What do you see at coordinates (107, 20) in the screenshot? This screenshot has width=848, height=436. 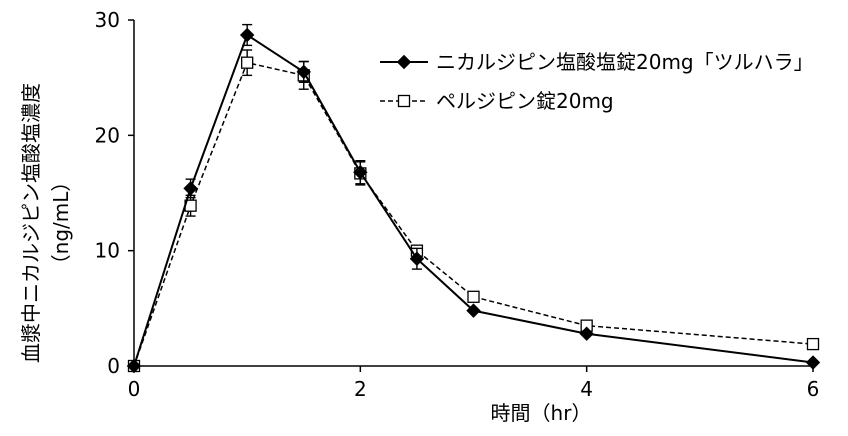 I see `y-tick-label-3: 30` at bounding box center [107, 20].